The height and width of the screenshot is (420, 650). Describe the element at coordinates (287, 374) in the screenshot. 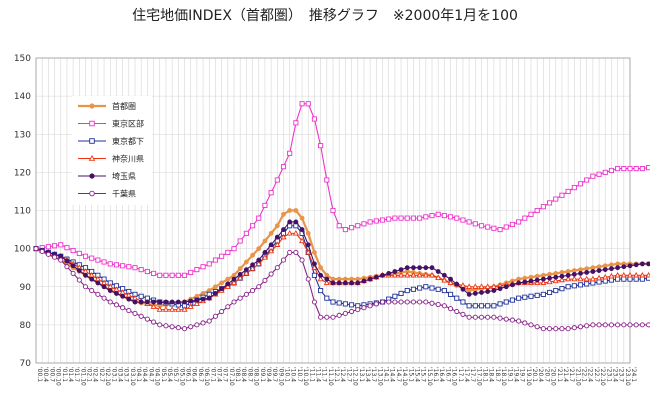

I see `x-tick-label: '10.1` at that location.